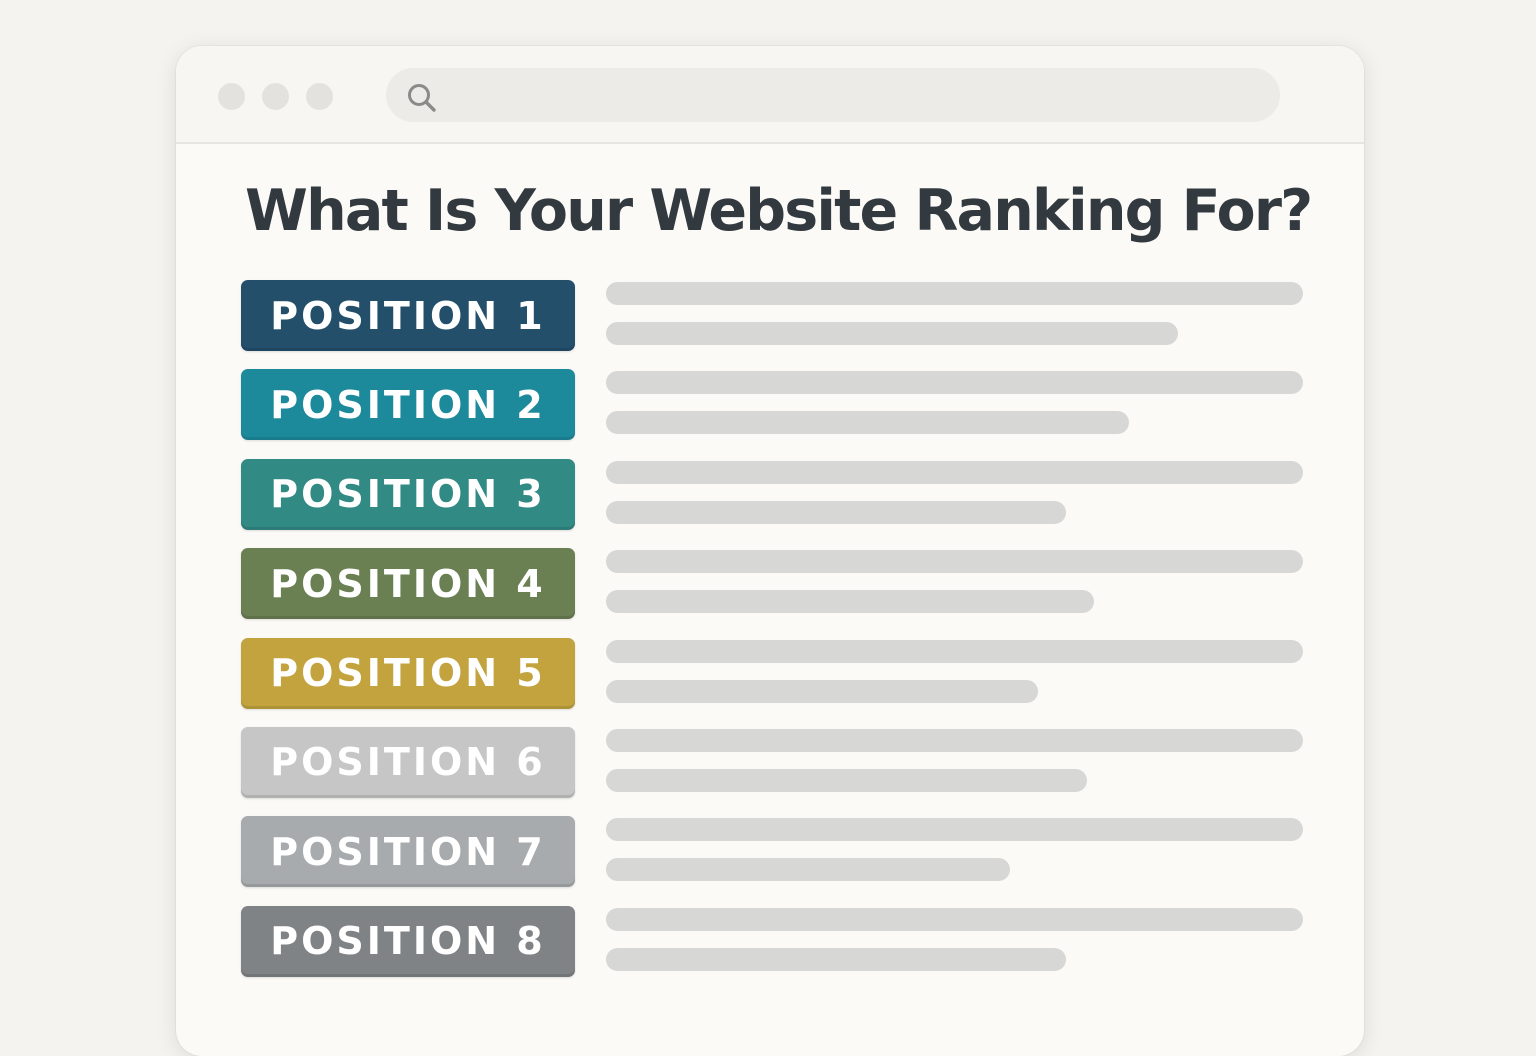 The height and width of the screenshot is (1056, 1536). I want to click on window-minimize-button, so click(275, 96).